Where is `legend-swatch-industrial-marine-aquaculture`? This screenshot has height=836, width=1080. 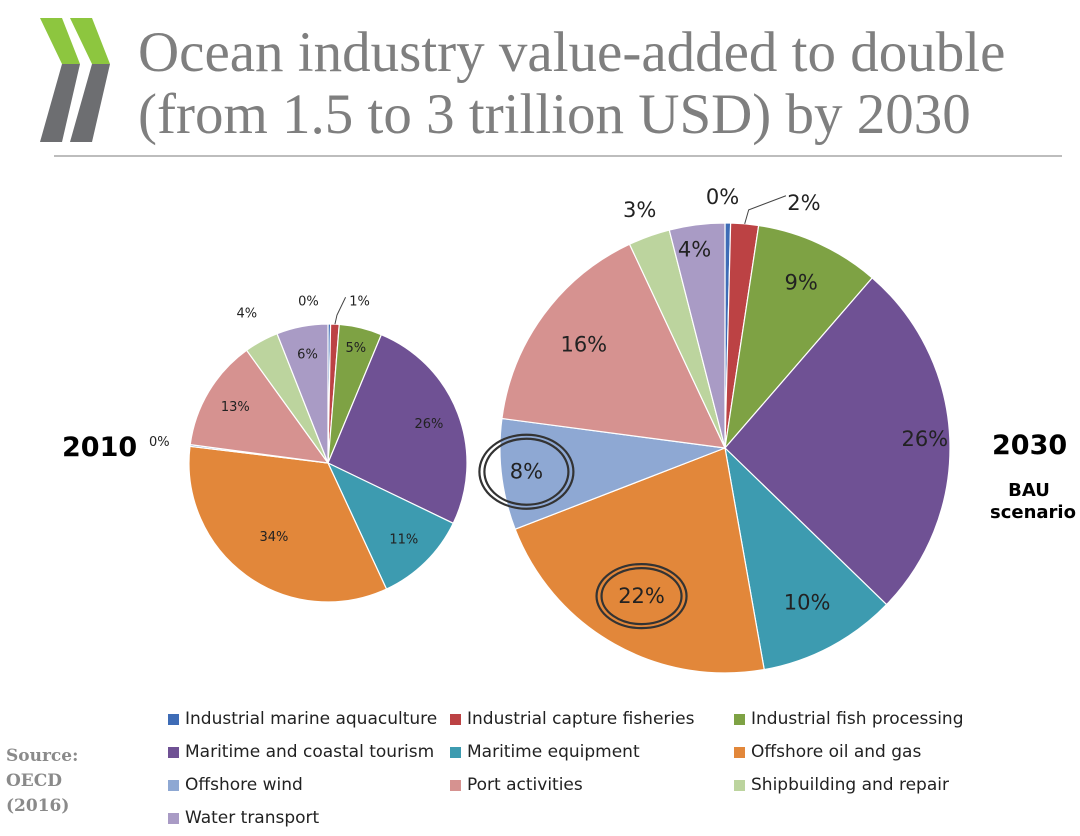 legend-swatch-industrial-marine-aquaculture is located at coordinates (173, 719).